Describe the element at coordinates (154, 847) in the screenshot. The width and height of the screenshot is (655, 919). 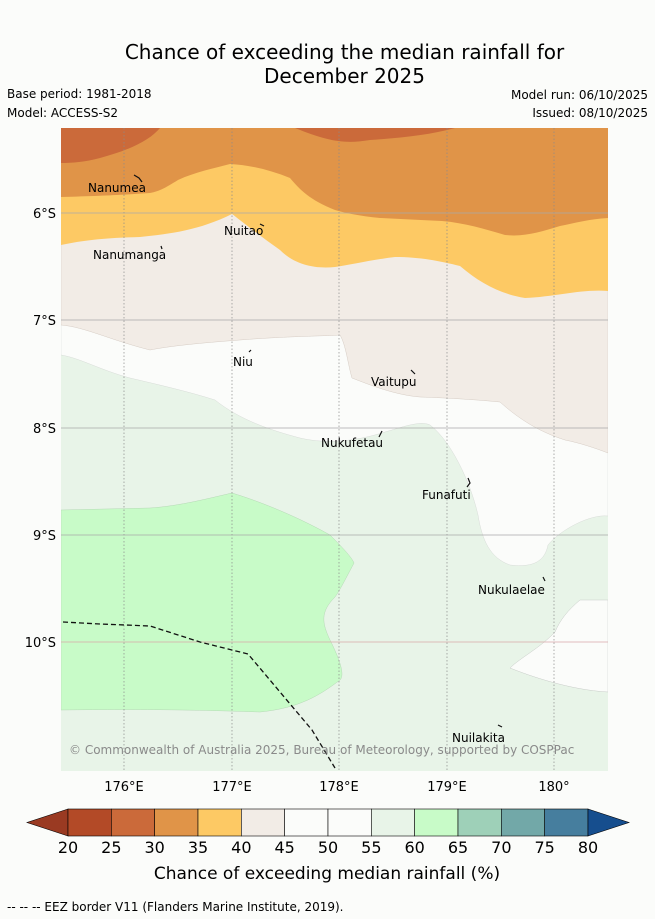
I see `colorbar-tick-label: 30` at that location.